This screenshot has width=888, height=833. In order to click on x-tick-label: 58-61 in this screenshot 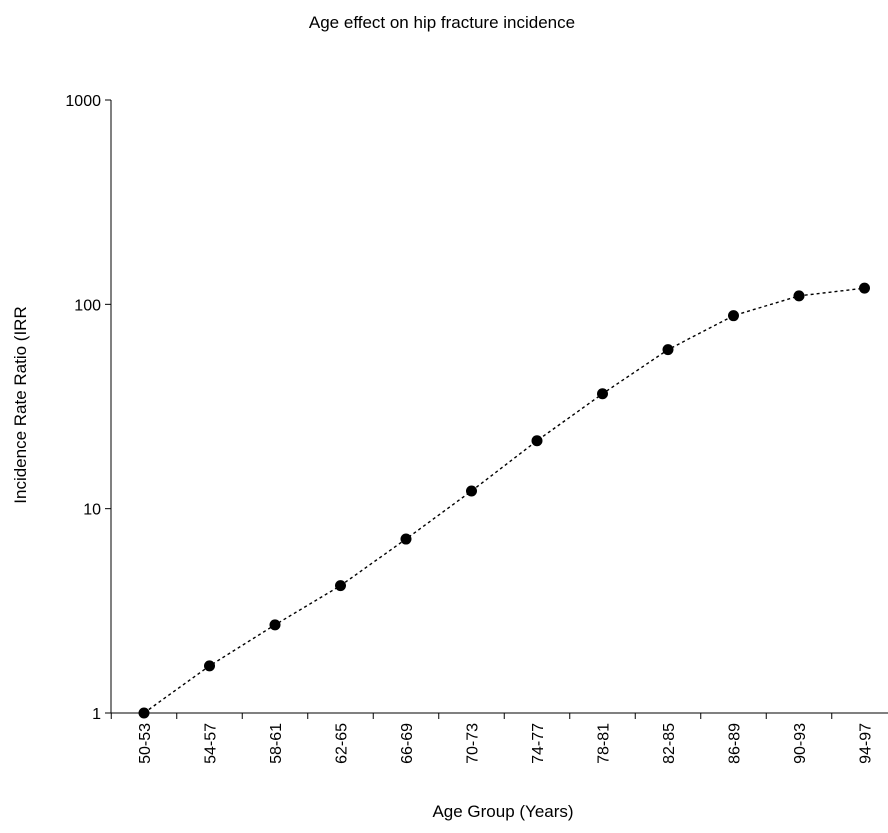, I will do `click(276, 743)`.